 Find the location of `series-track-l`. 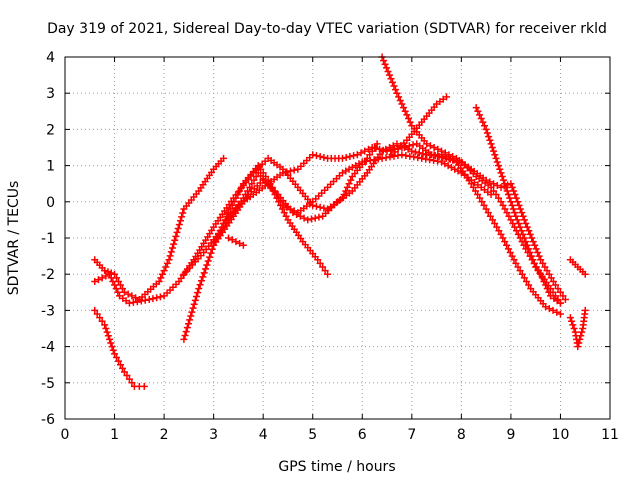

series-track-l is located at coordinates (577, 267).